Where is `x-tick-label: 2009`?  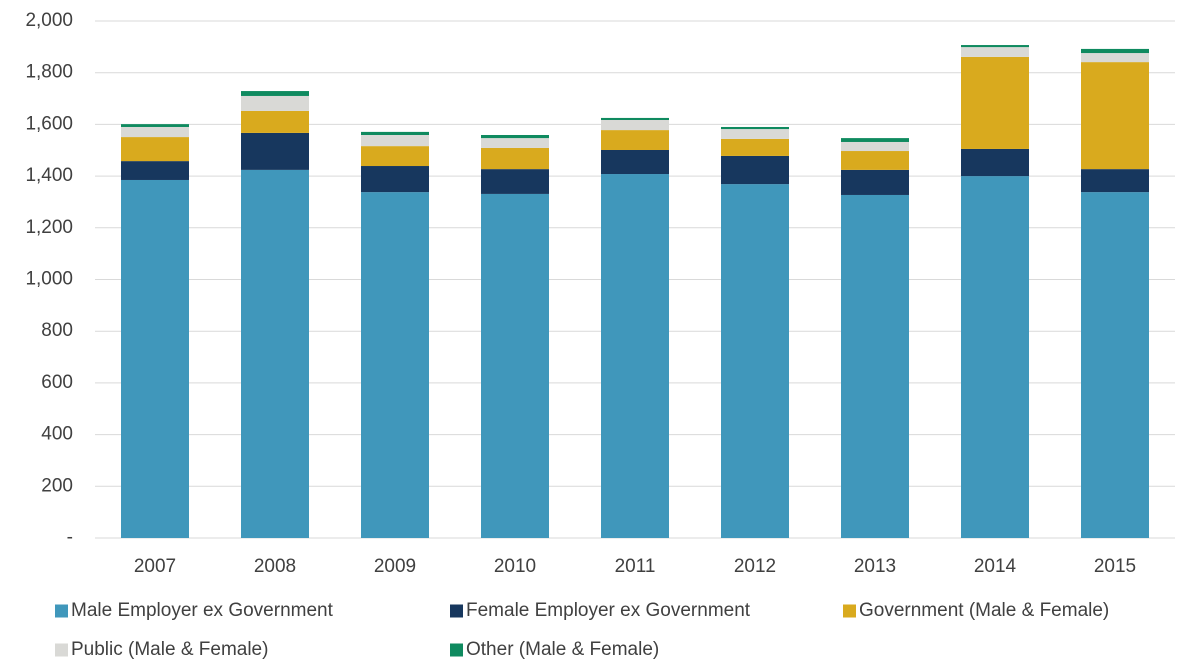
x-tick-label: 2009 is located at coordinates (395, 566).